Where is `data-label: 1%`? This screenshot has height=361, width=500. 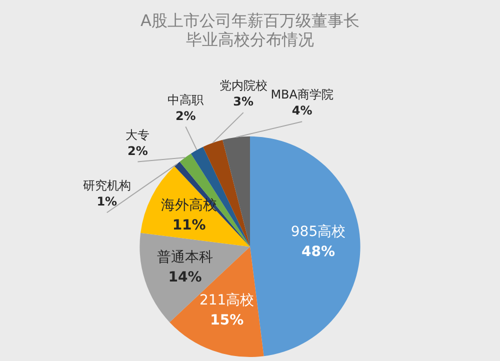 data-label: 1% is located at coordinates (107, 201).